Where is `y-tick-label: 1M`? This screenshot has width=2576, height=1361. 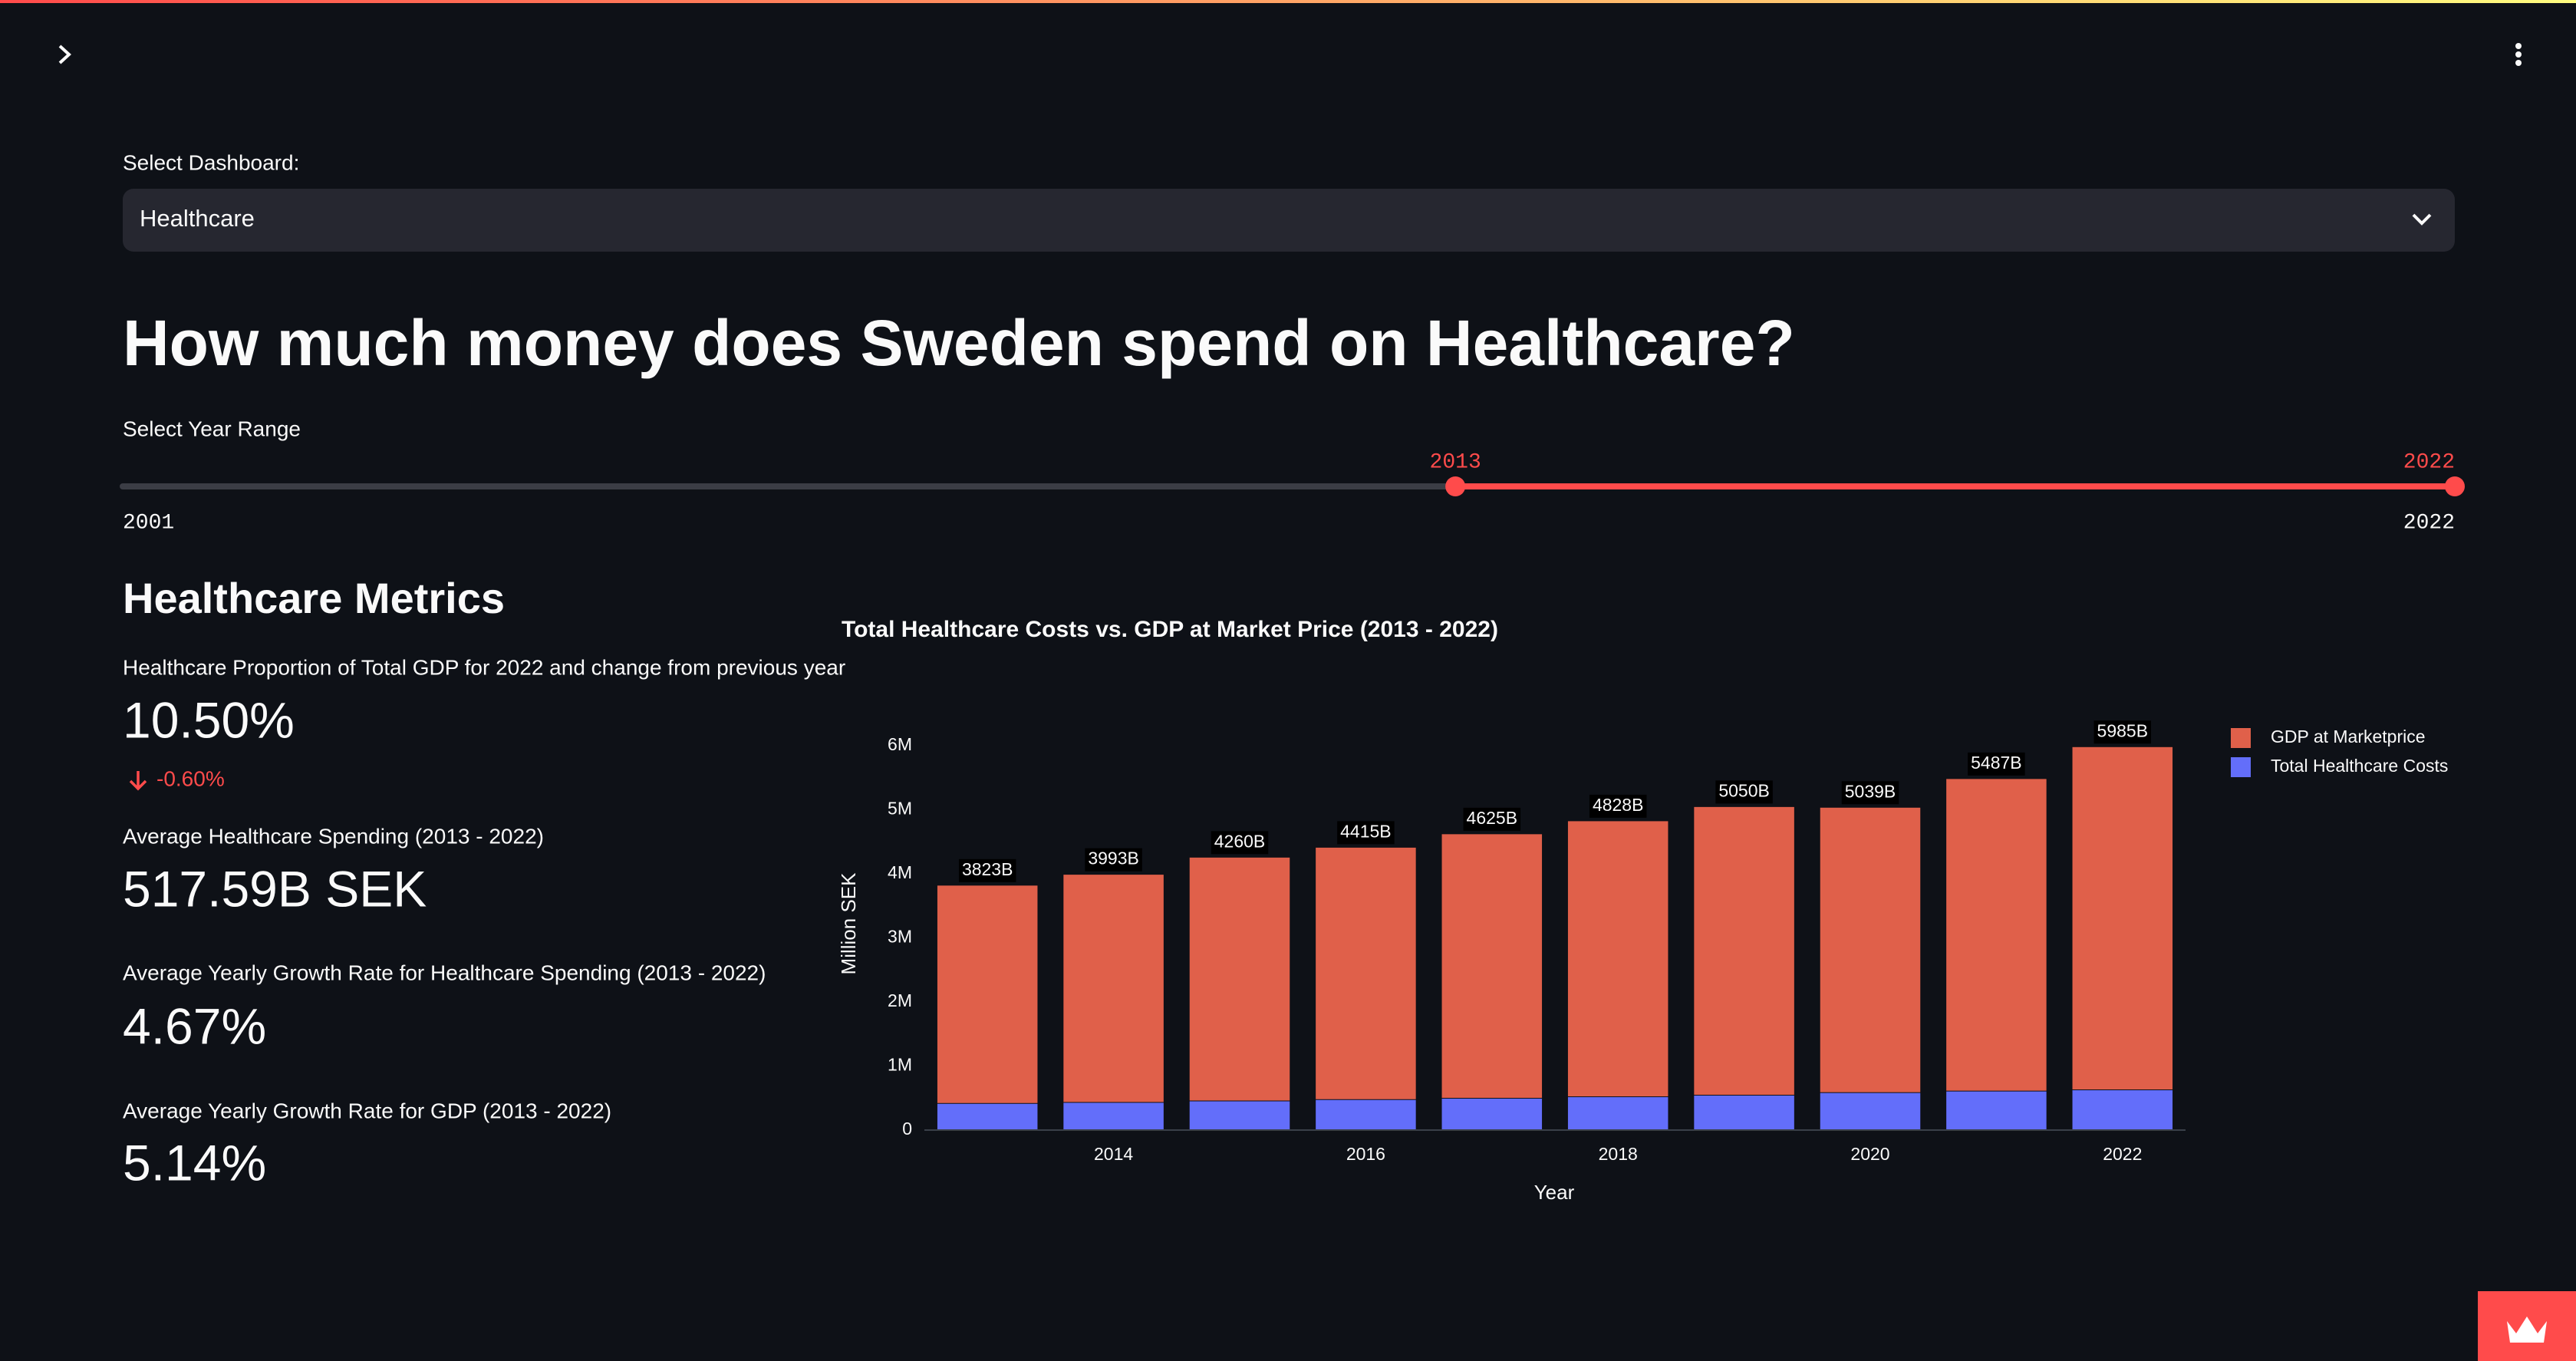 y-tick-label: 1M is located at coordinates (900, 1065).